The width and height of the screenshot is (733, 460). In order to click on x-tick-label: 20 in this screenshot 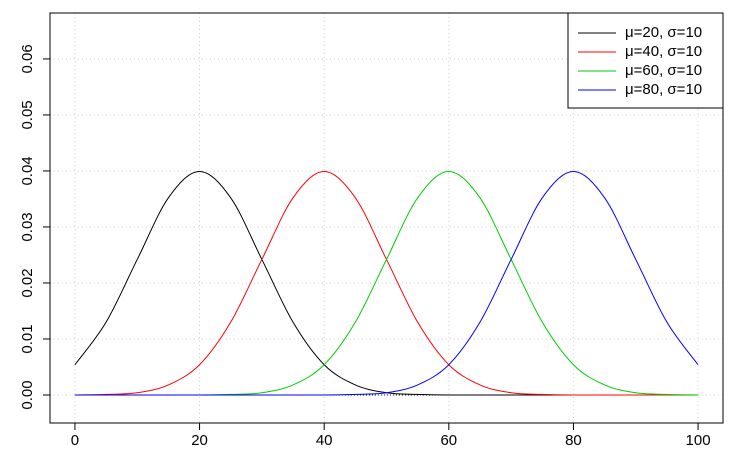, I will do `click(199, 440)`.